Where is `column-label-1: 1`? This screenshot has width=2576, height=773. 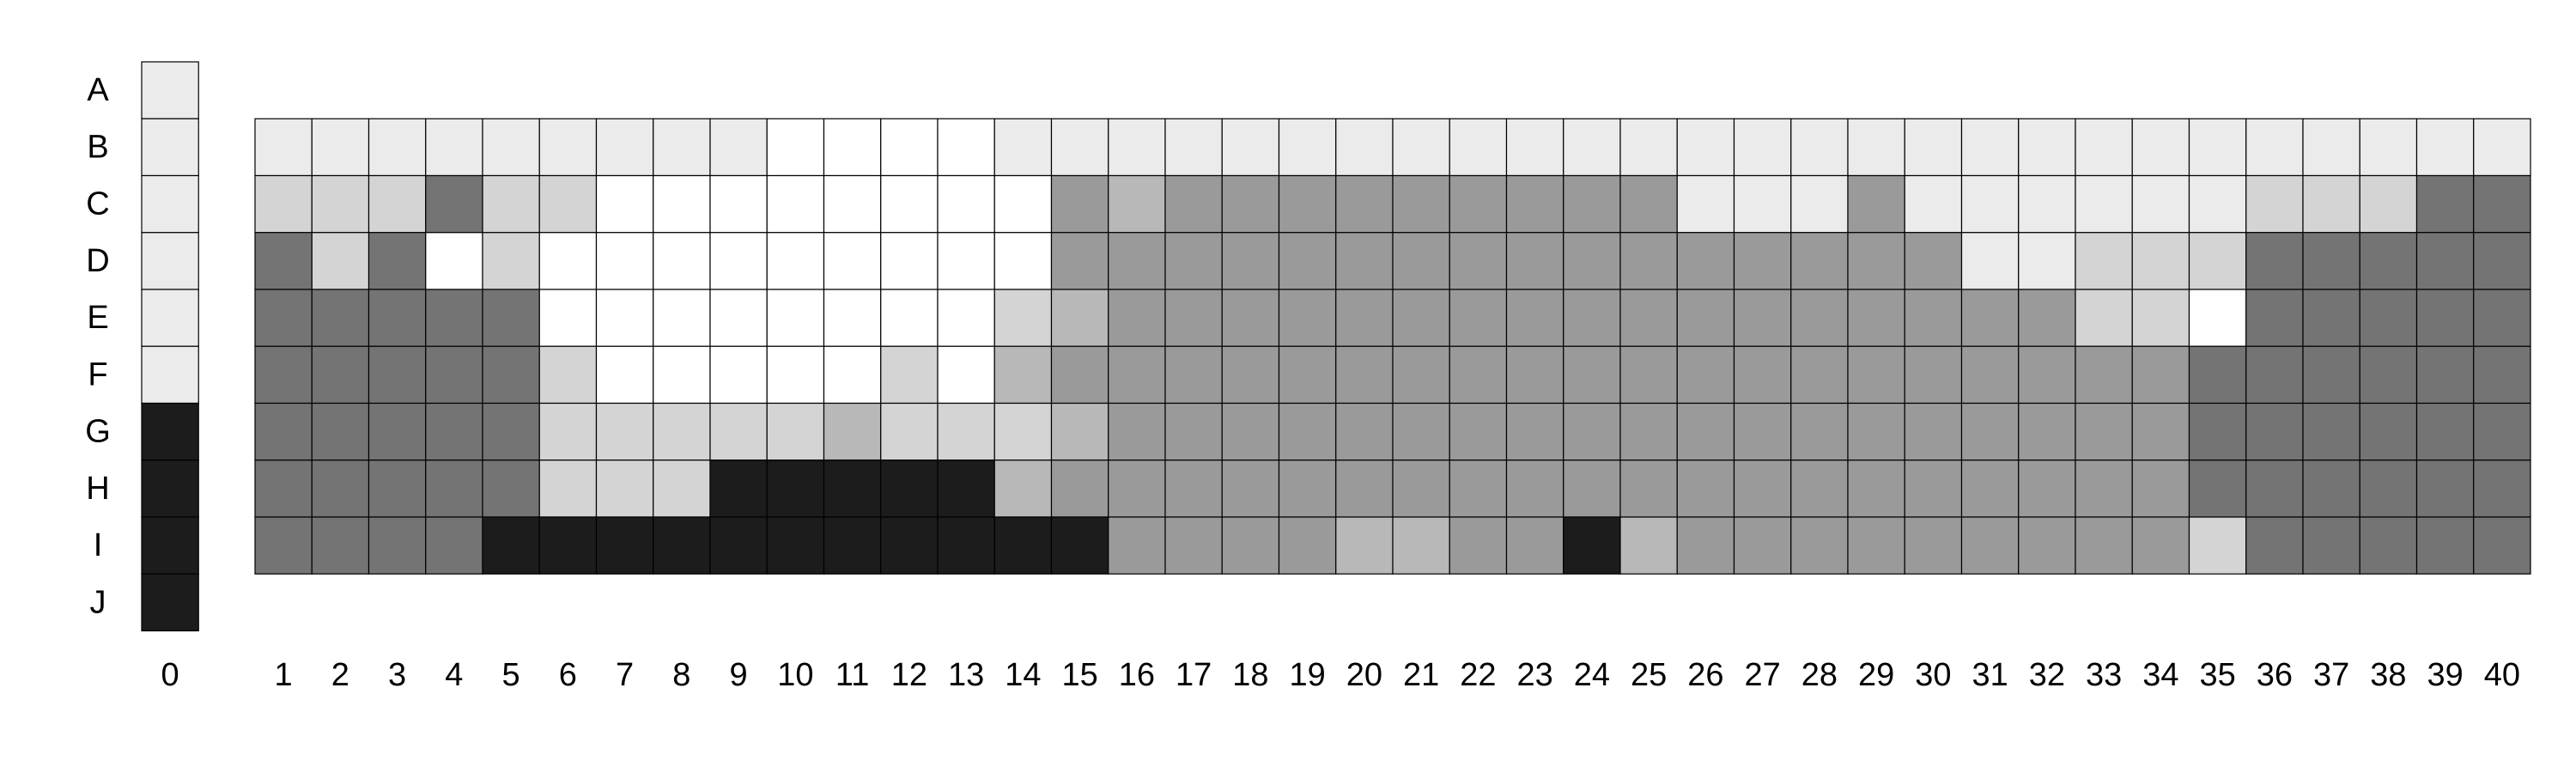
column-label-1: 1 is located at coordinates (284, 675).